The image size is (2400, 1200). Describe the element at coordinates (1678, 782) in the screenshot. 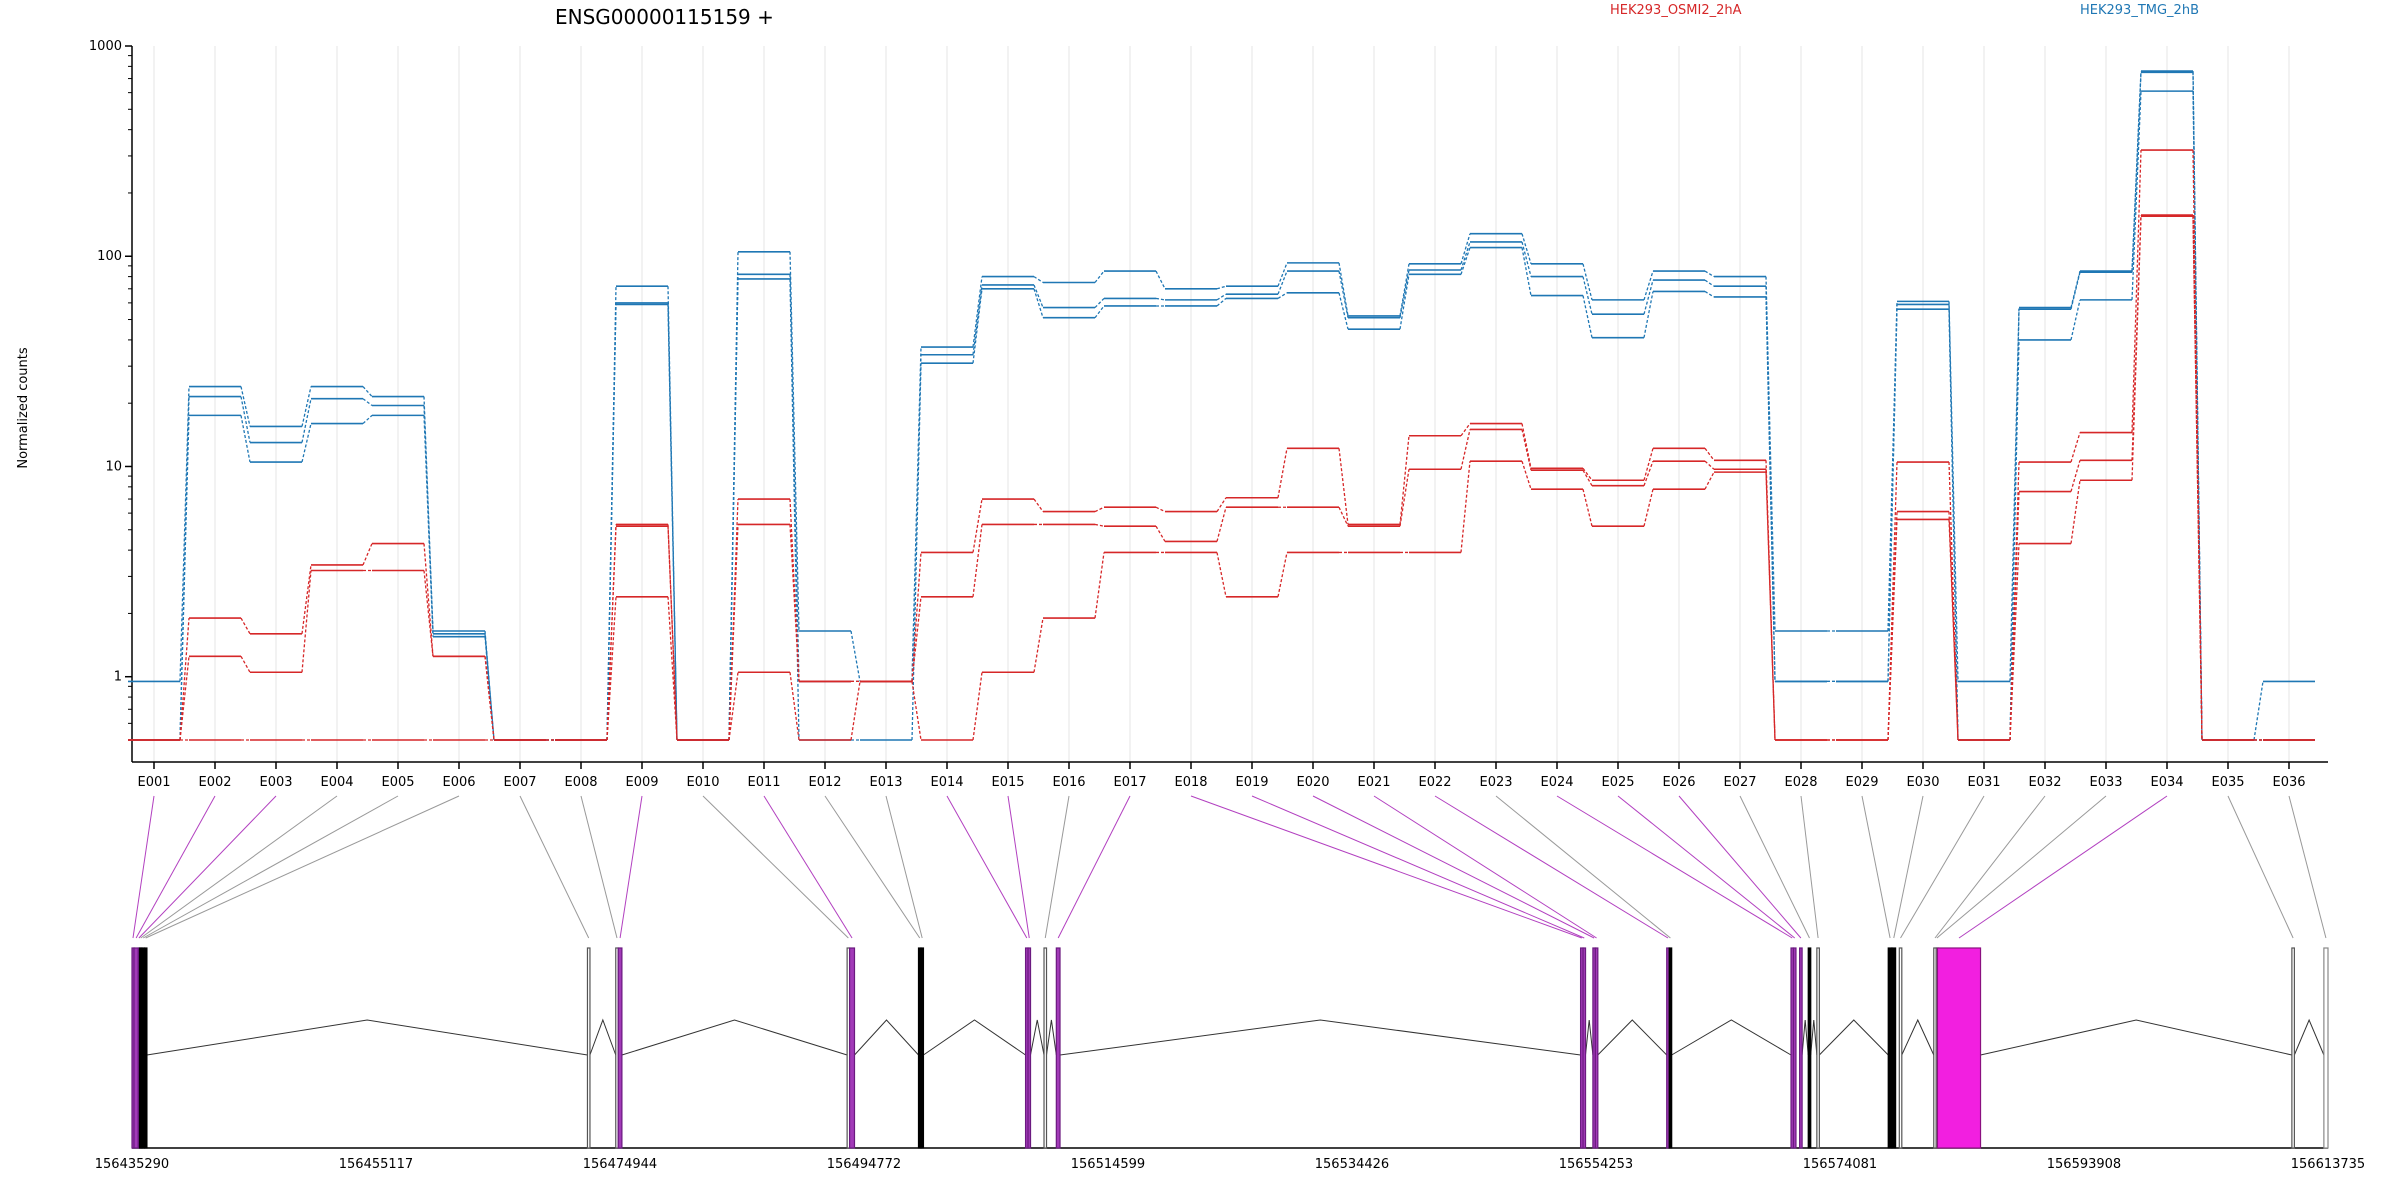

I see `x-tick-label: E026` at that location.